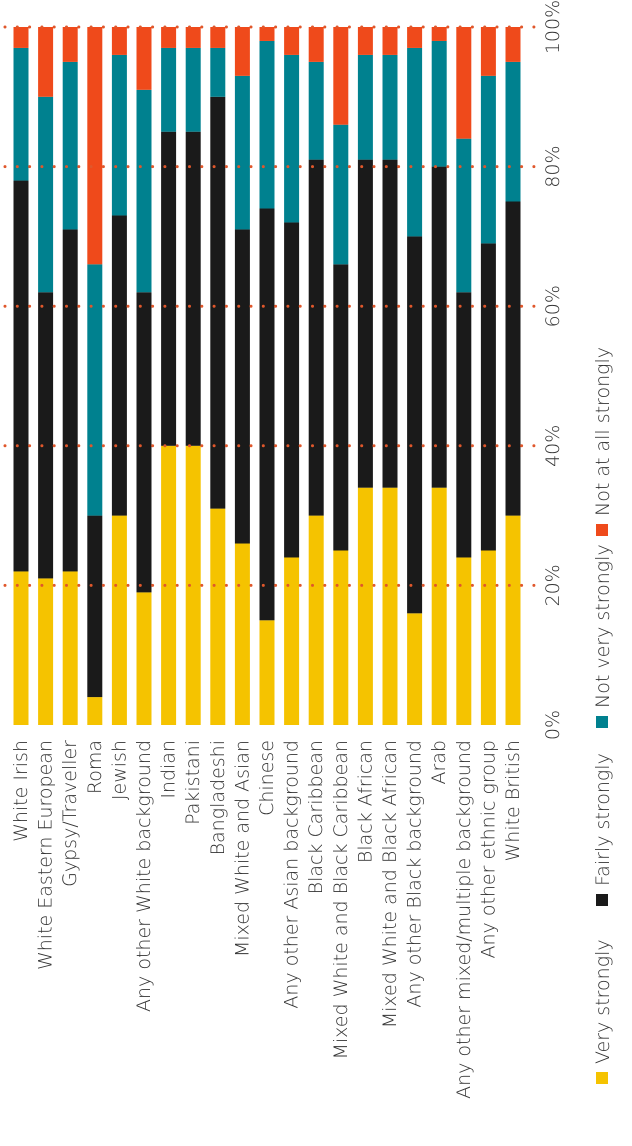  I want to click on y-tick-label: 80%, so click(553, 166).